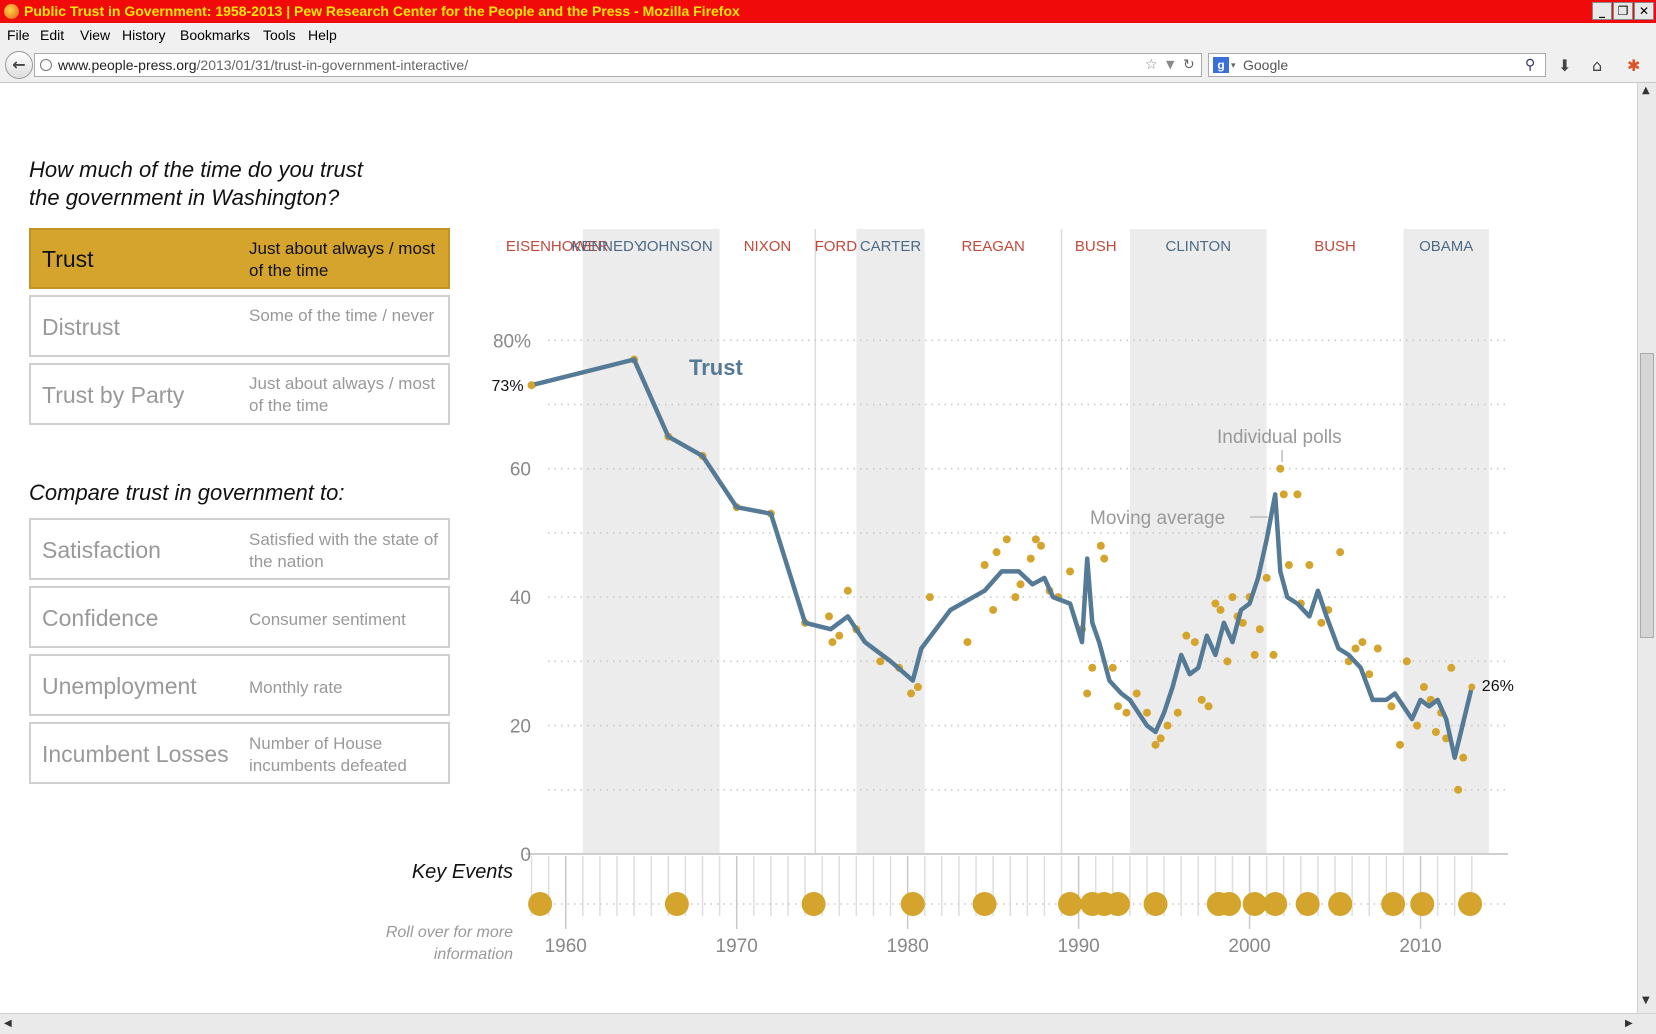 The image size is (1656, 1034). Describe the element at coordinates (1644, 11) in the screenshot. I see `close-button: ✕` at that location.